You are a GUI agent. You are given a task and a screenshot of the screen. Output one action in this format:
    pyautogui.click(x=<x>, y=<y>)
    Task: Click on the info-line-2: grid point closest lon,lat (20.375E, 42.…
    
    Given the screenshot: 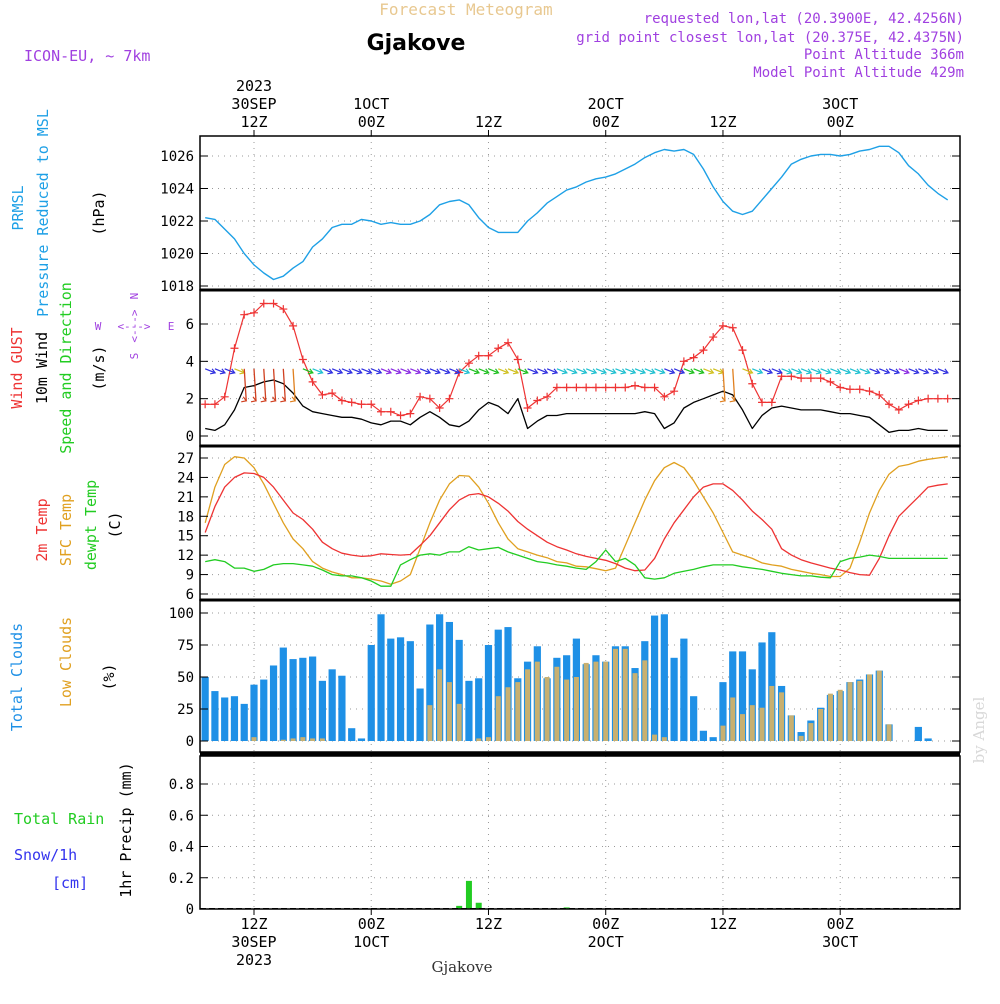 What is the action you would take?
    pyautogui.click(x=770, y=38)
    